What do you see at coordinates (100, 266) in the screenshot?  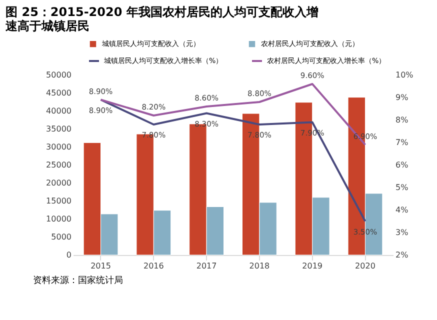 I see `x-tick-label: 2015` at bounding box center [100, 266].